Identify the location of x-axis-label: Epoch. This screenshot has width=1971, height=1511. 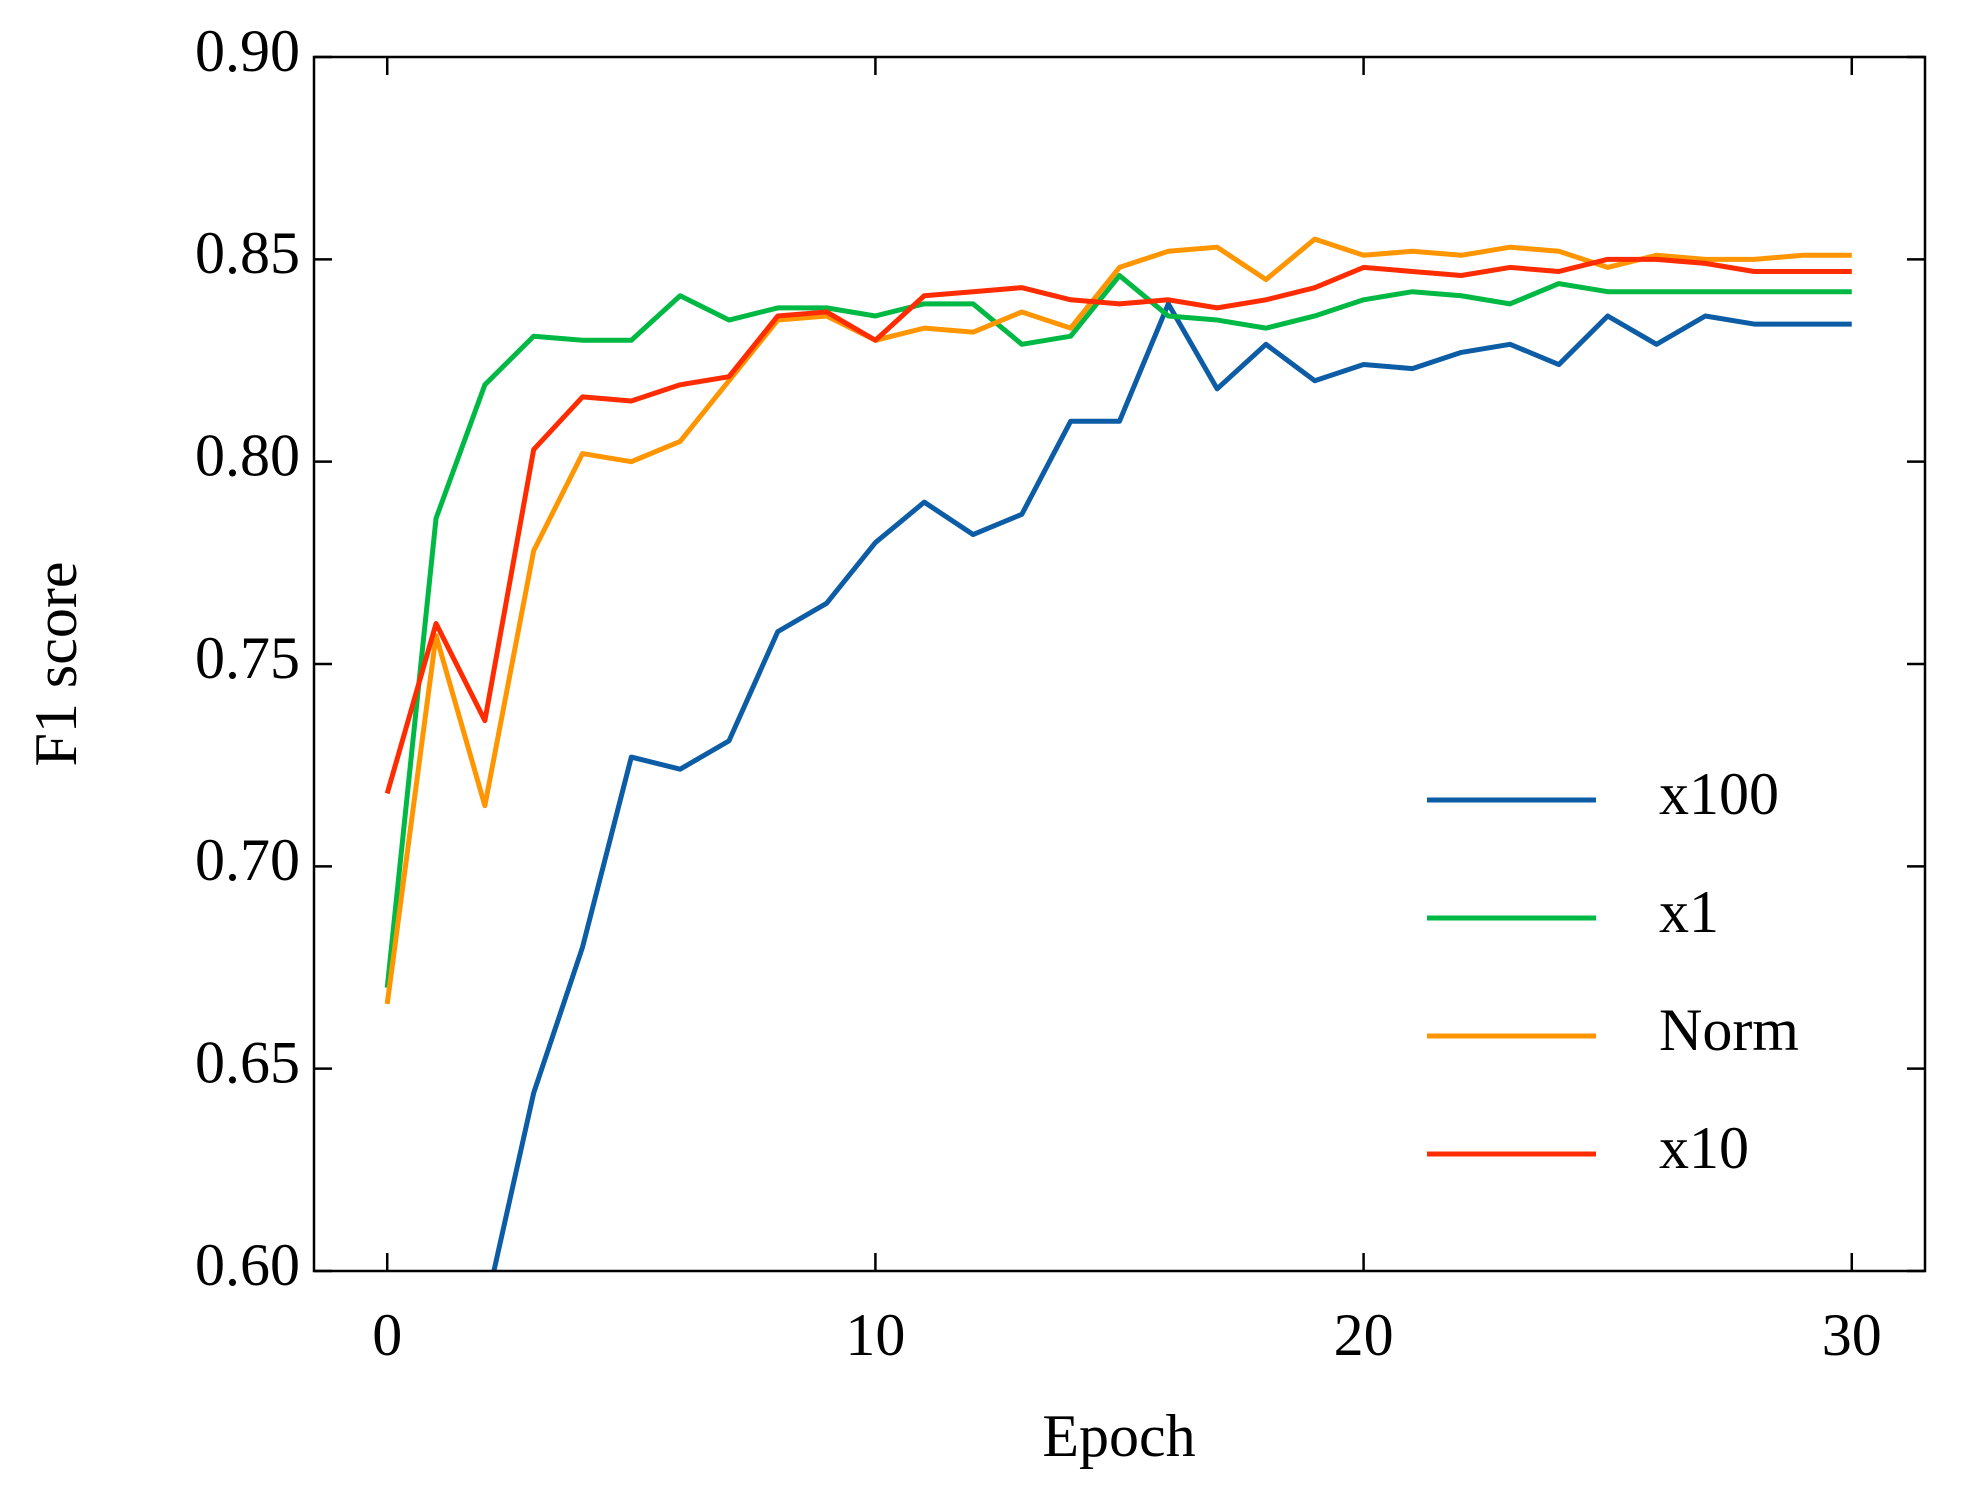
(1118, 1436).